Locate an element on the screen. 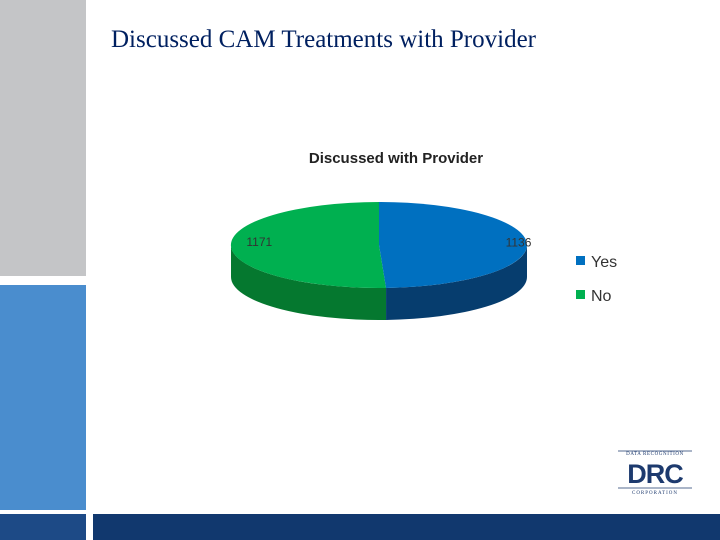 This screenshot has height=540, width=720. slide-title: Discussed CAM Treatments with Provider is located at coordinates (323, 39).